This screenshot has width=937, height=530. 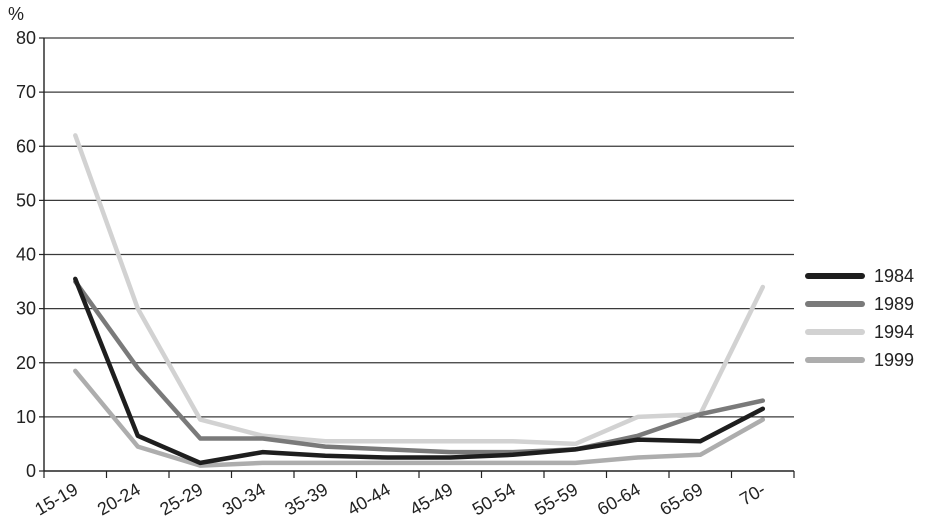 What do you see at coordinates (894, 304) in the screenshot?
I see `legend-label-1989: 1989` at bounding box center [894, 304].